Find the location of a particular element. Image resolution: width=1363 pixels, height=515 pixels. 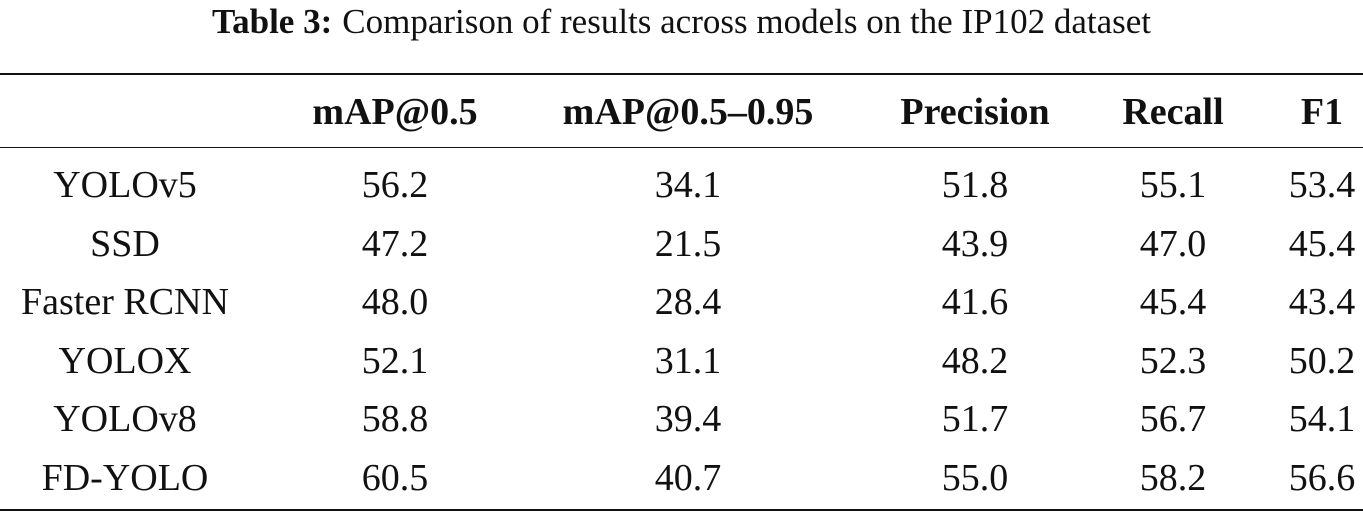

cell-value: 52.3 is located at coordinates (1173, 360).